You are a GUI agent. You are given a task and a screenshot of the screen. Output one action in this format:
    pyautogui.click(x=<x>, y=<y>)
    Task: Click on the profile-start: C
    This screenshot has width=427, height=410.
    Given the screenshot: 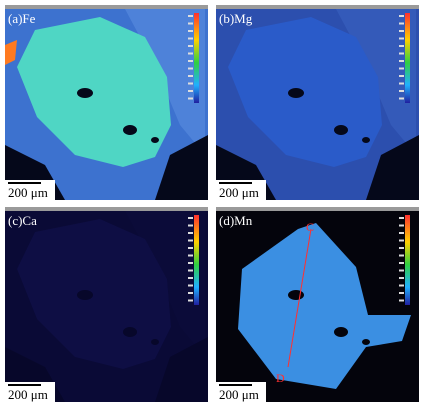 What is the action you would take?
    pyautogui.click(x=310, y=227)
    